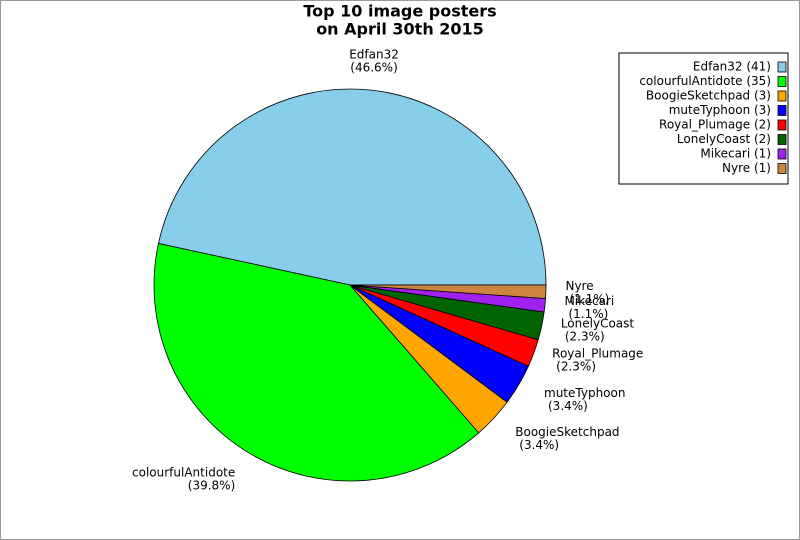 The width and height of the screenshot is (800, 540). What do you see at coordinates (724, 139) in the screenshot?
I see `legend-label: LonelyCoast (2)` at bounding box center [724, 139].